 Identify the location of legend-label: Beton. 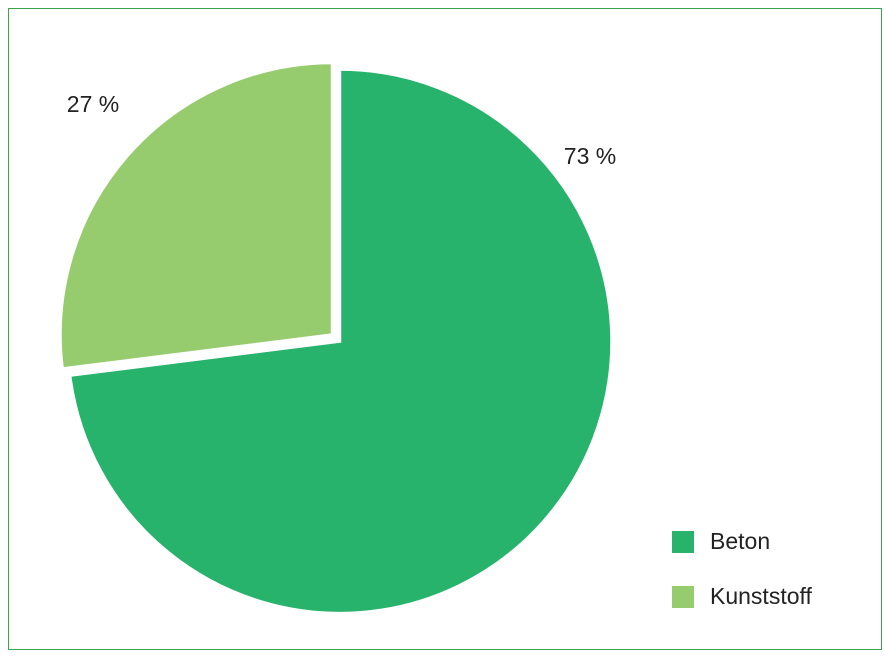
(740, 541).